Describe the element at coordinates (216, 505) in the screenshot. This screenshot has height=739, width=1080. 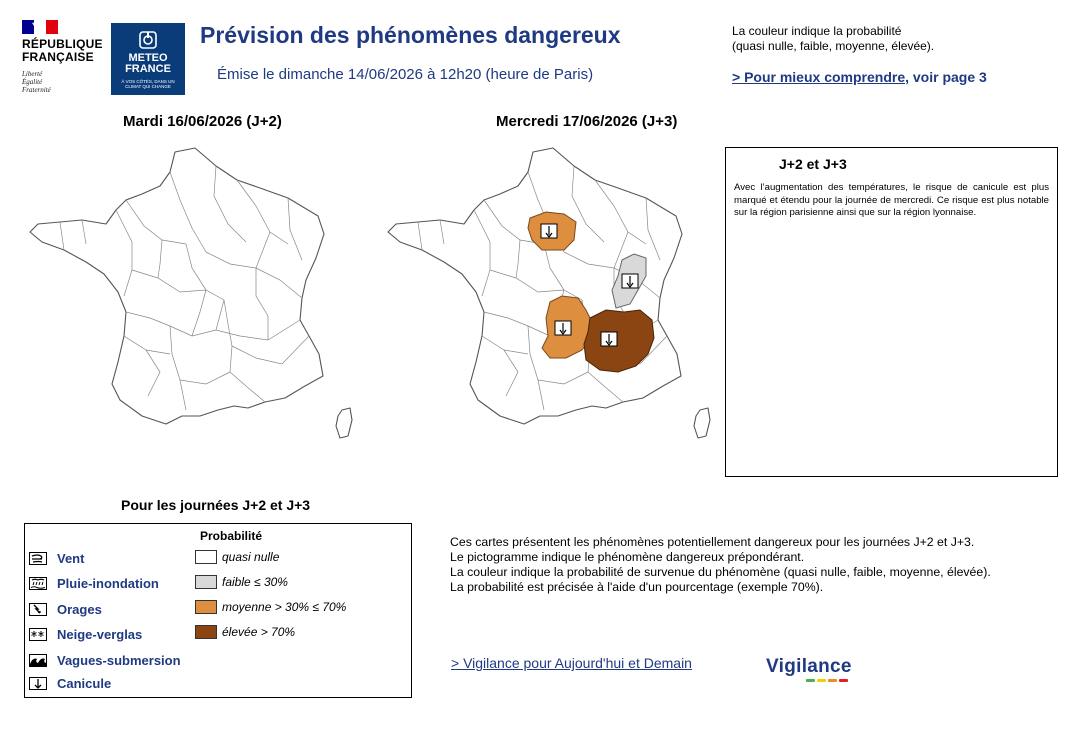
I see `legend-title: Pour les journées J+2 et J+3` at that location.